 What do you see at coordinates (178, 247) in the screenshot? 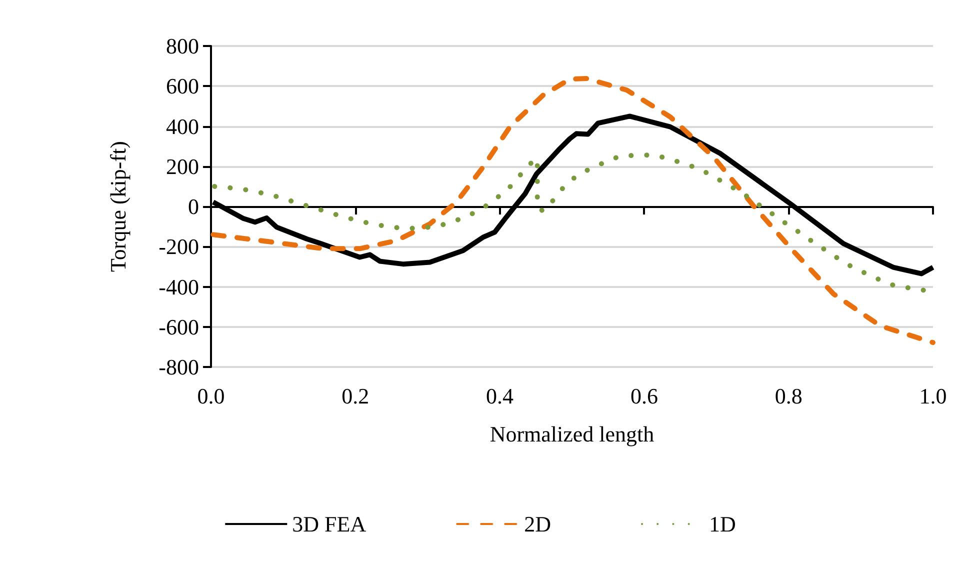
I see `y-tick-label: -200` at bounding box center [178, 247].